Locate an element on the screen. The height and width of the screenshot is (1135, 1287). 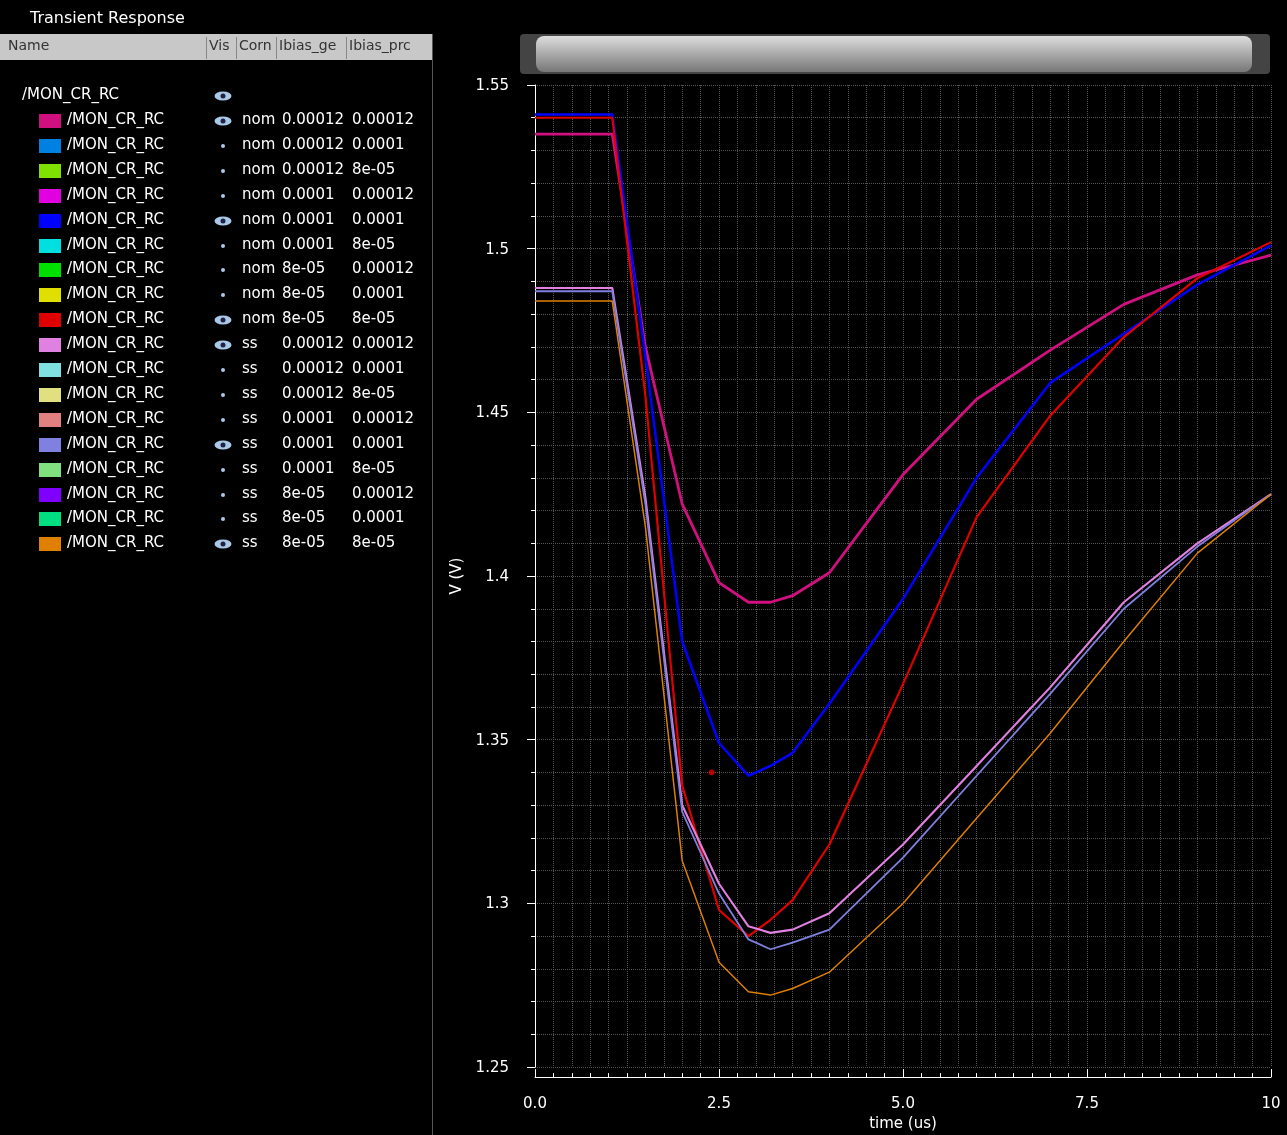
x-tick-label: 7.5 is located at coordinates (1087, 1102).